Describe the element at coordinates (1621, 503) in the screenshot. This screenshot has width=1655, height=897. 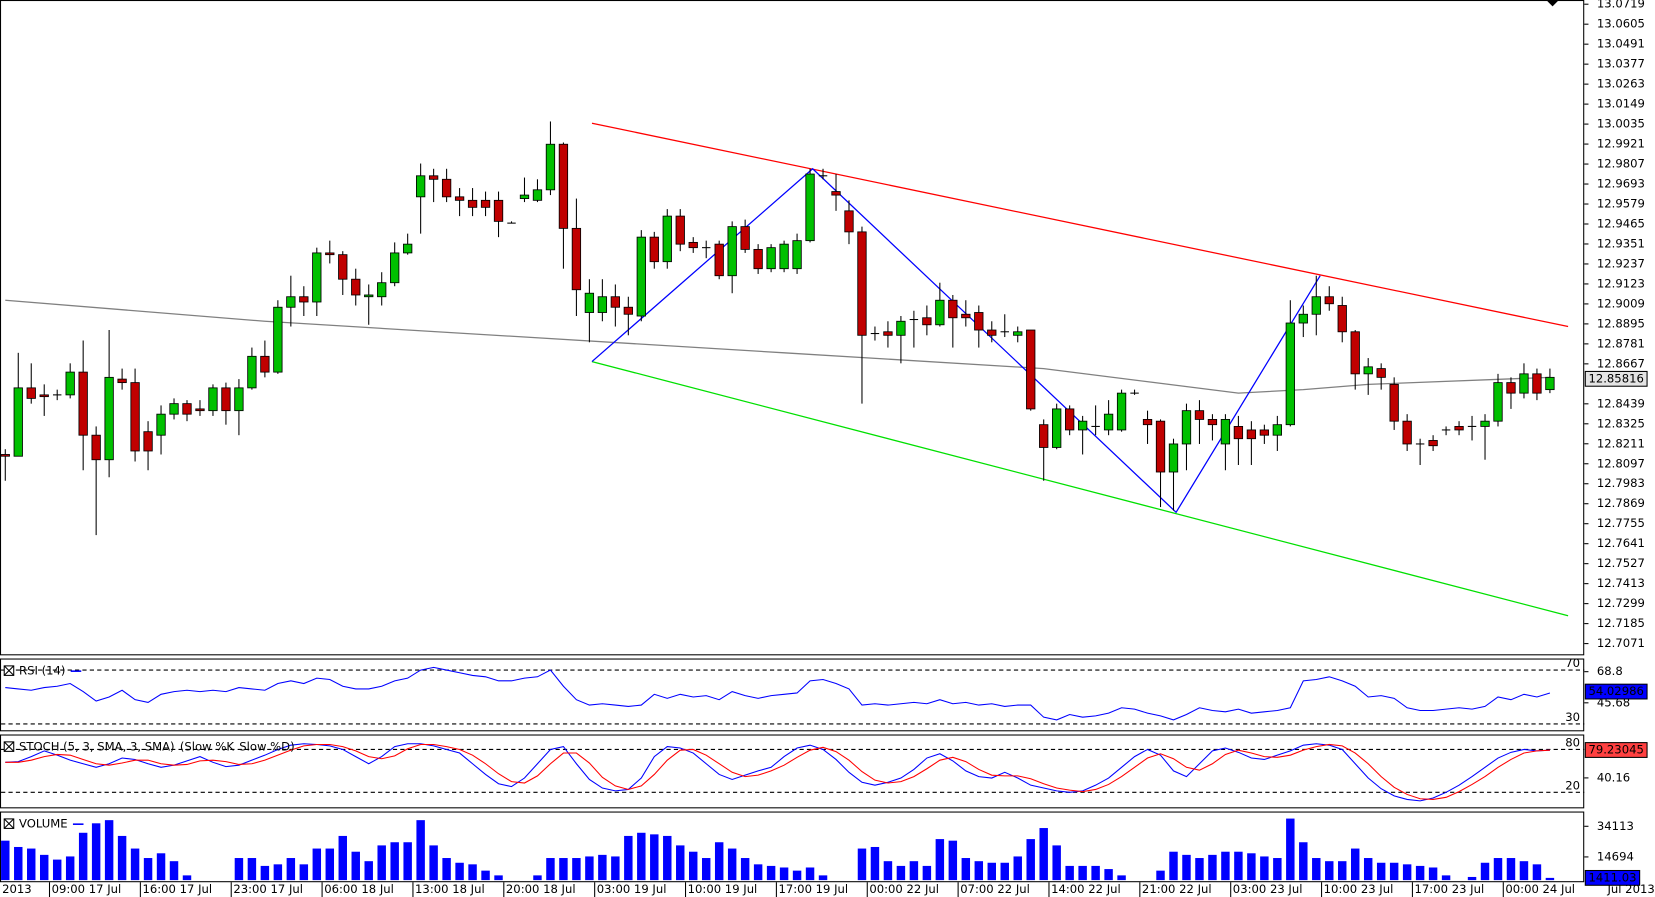
I see `y-tick-label: 12.7869` at that location.